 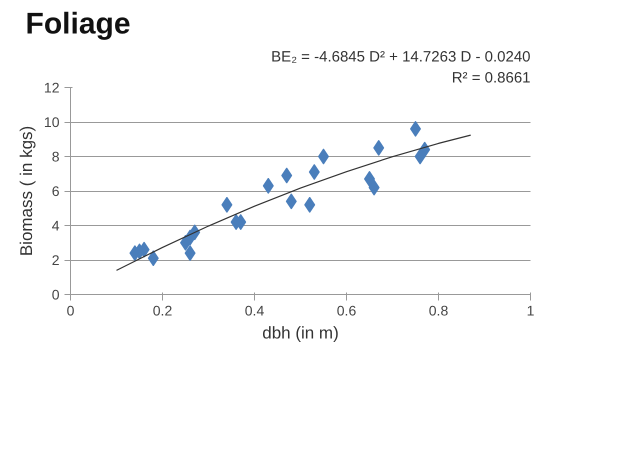 I want to click on x-tick-label: 0.4, so click(x=254, y=310).